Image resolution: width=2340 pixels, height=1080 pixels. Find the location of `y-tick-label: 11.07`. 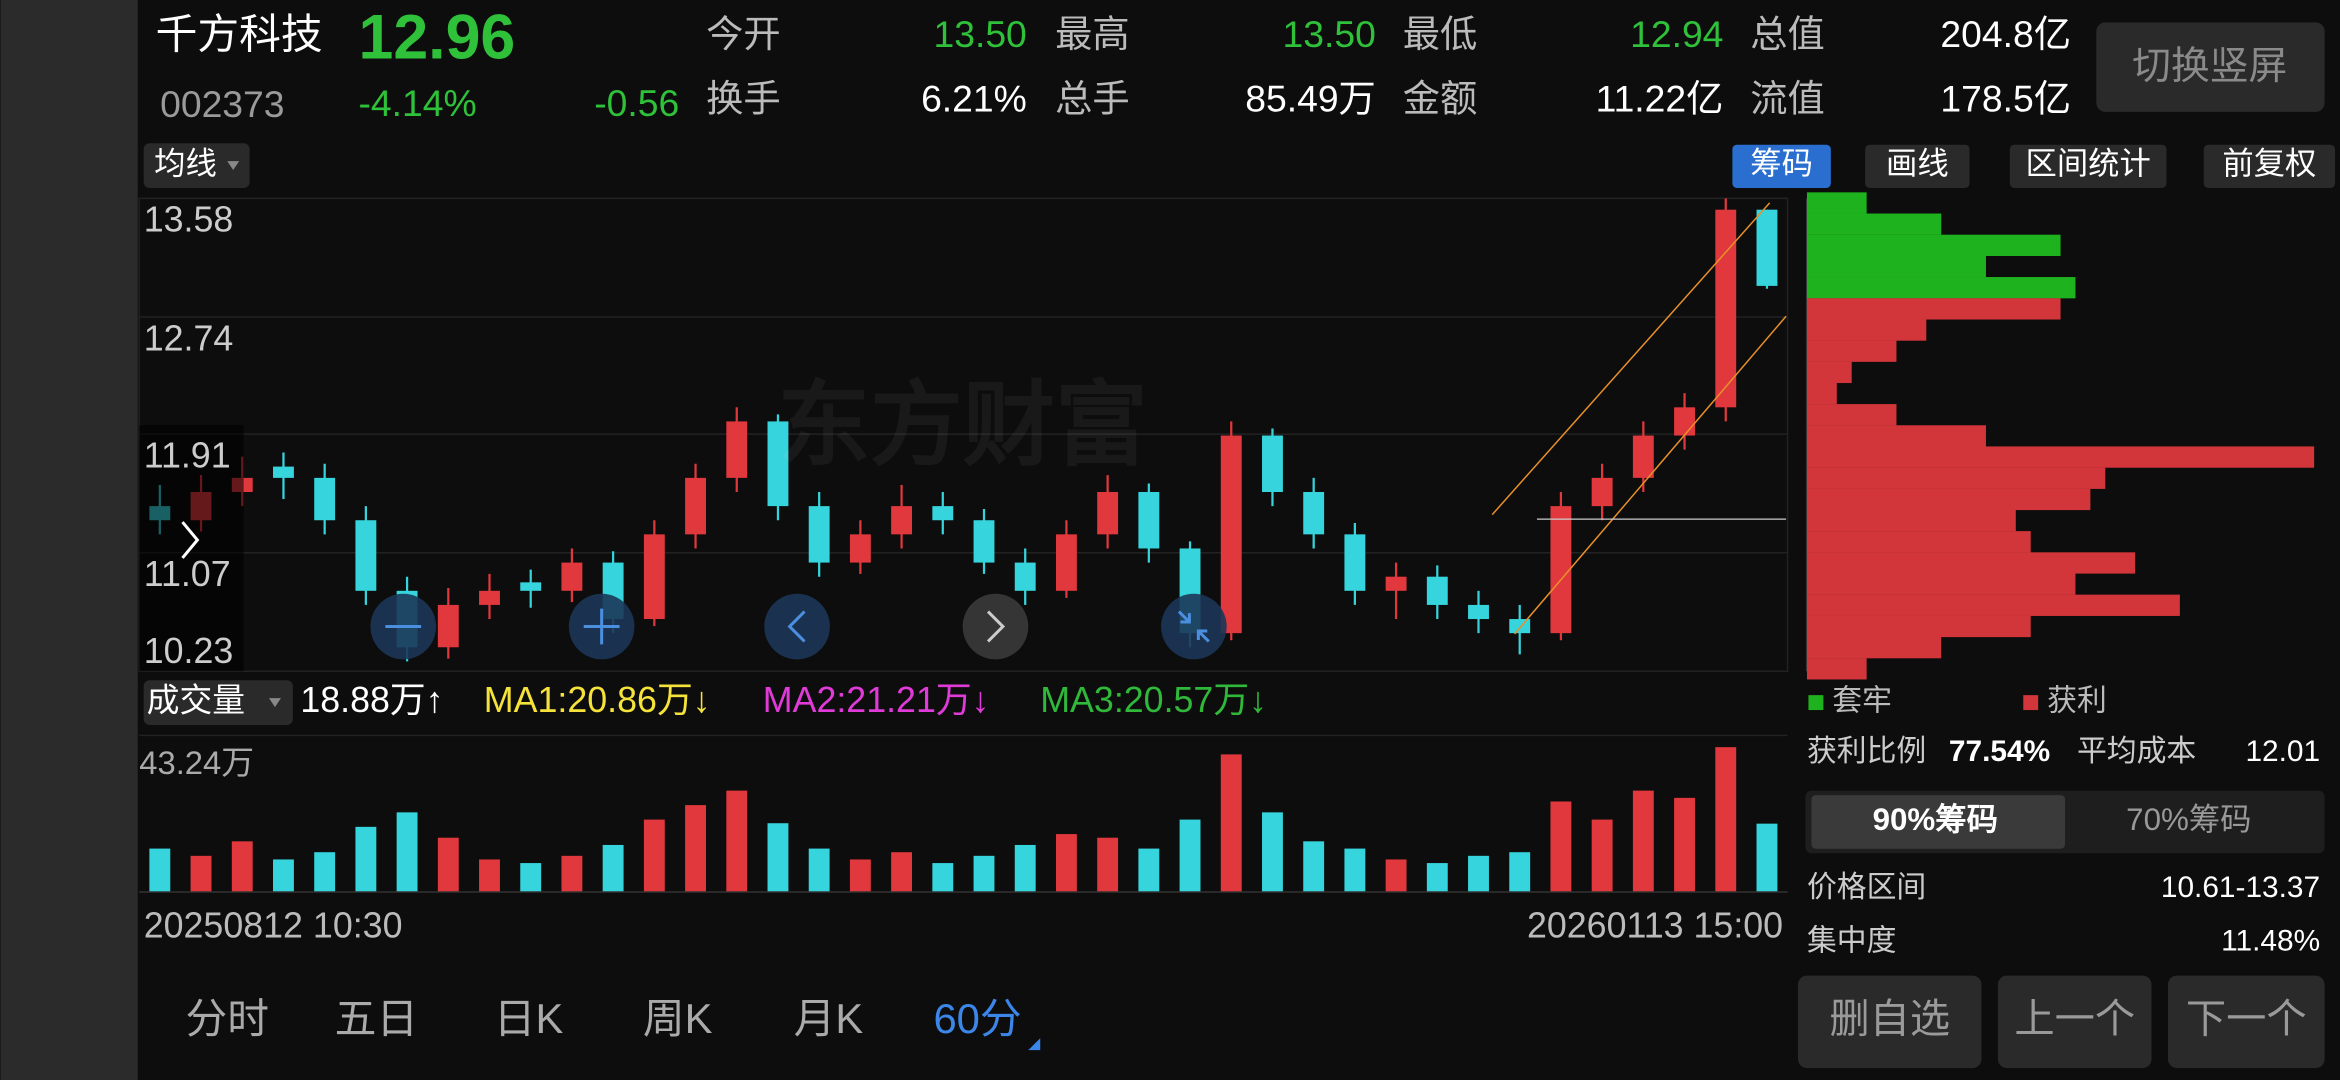

y-tick-label: 11.07 is located at coordinates (187, 574).